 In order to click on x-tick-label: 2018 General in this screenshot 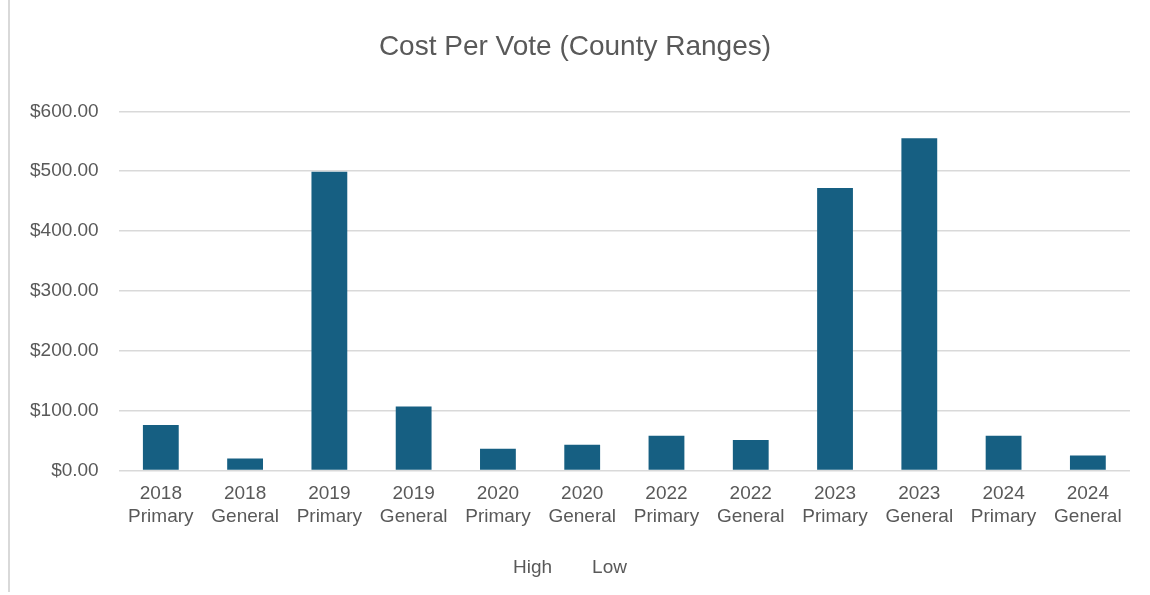, I will do `click(245, 504)`.